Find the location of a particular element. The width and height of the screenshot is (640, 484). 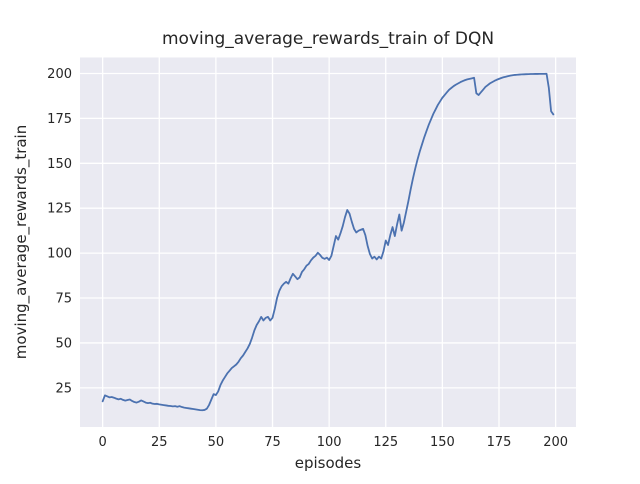

chart-title: moving_average_rewards_train of DQN is located at coordinates (328, 39).